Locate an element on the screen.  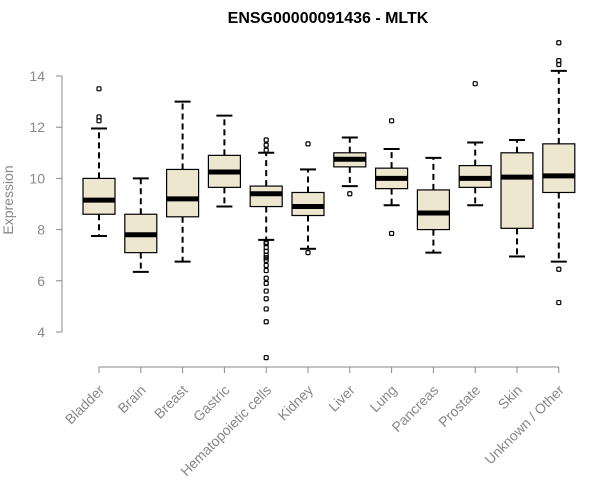
y-axis-label: Expression is located at coordinates (8, 199).